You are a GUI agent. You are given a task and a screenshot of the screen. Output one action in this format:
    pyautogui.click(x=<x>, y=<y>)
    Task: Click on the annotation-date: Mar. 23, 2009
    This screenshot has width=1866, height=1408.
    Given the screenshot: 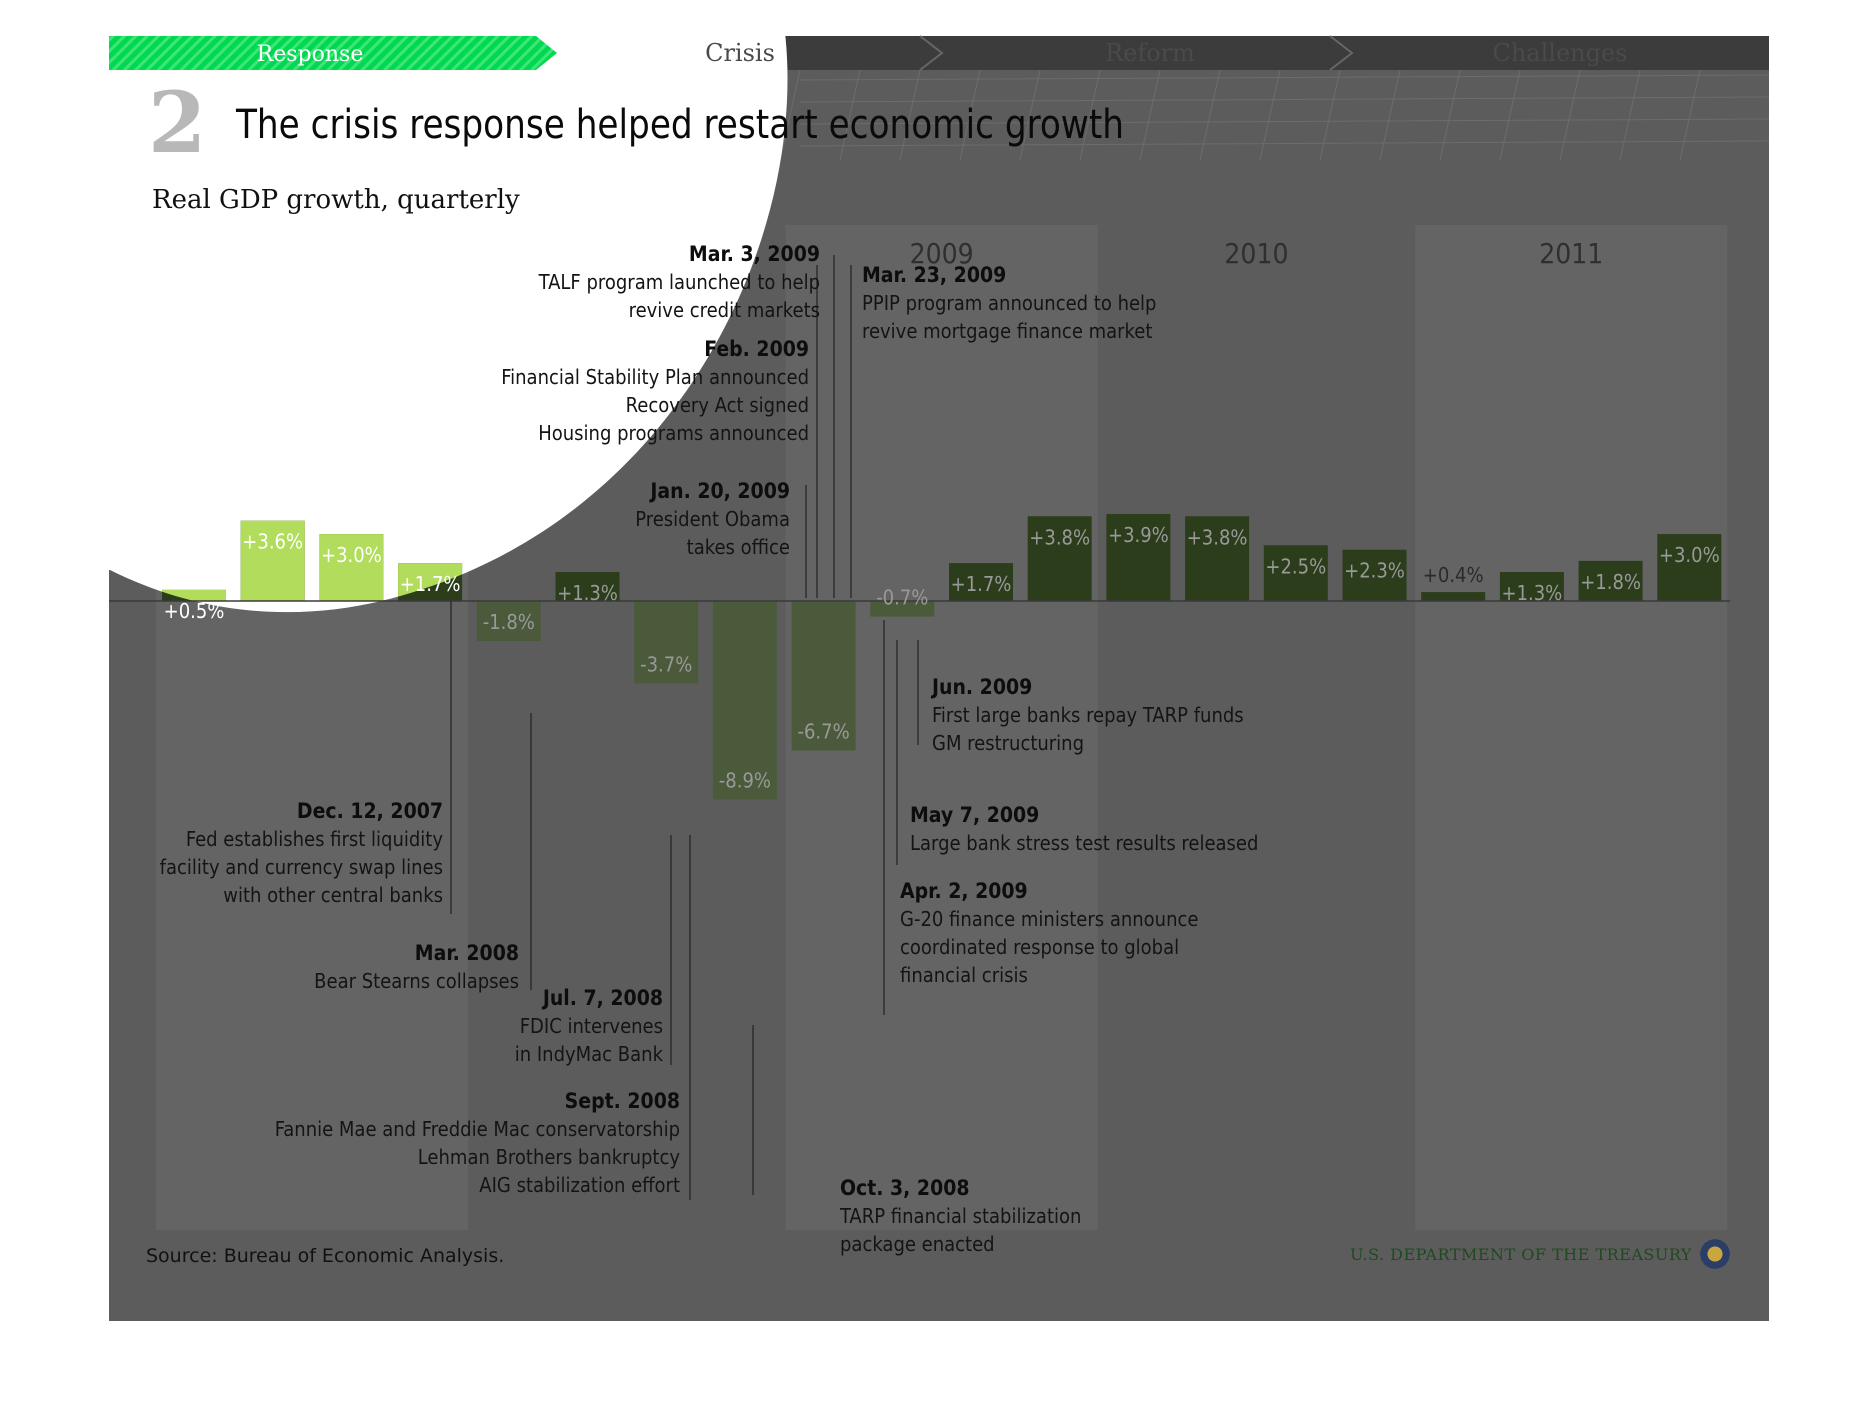 What is the action you would take?
    pyautogui.click(x=934, y=275)
    